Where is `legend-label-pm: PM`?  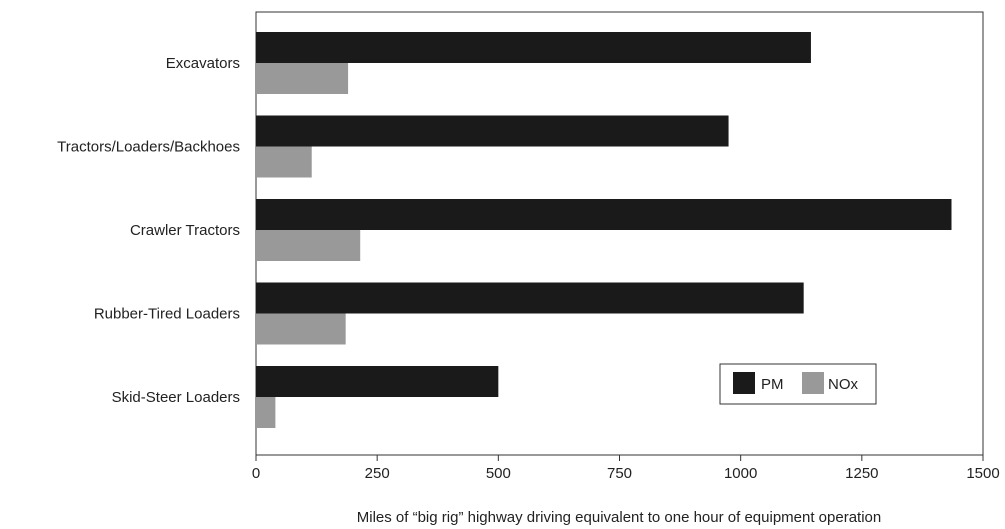
legend-label-pm: PM is located at coordinates (772, 384).